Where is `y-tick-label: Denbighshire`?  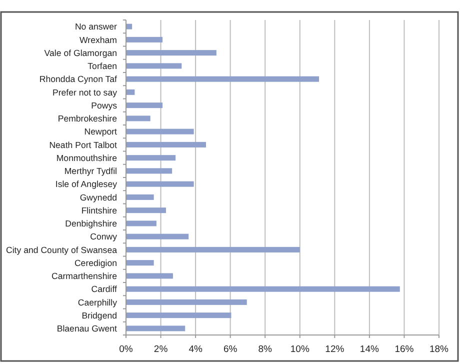 y-tick-label: Denbighshire is located at coordinates (91, 223).